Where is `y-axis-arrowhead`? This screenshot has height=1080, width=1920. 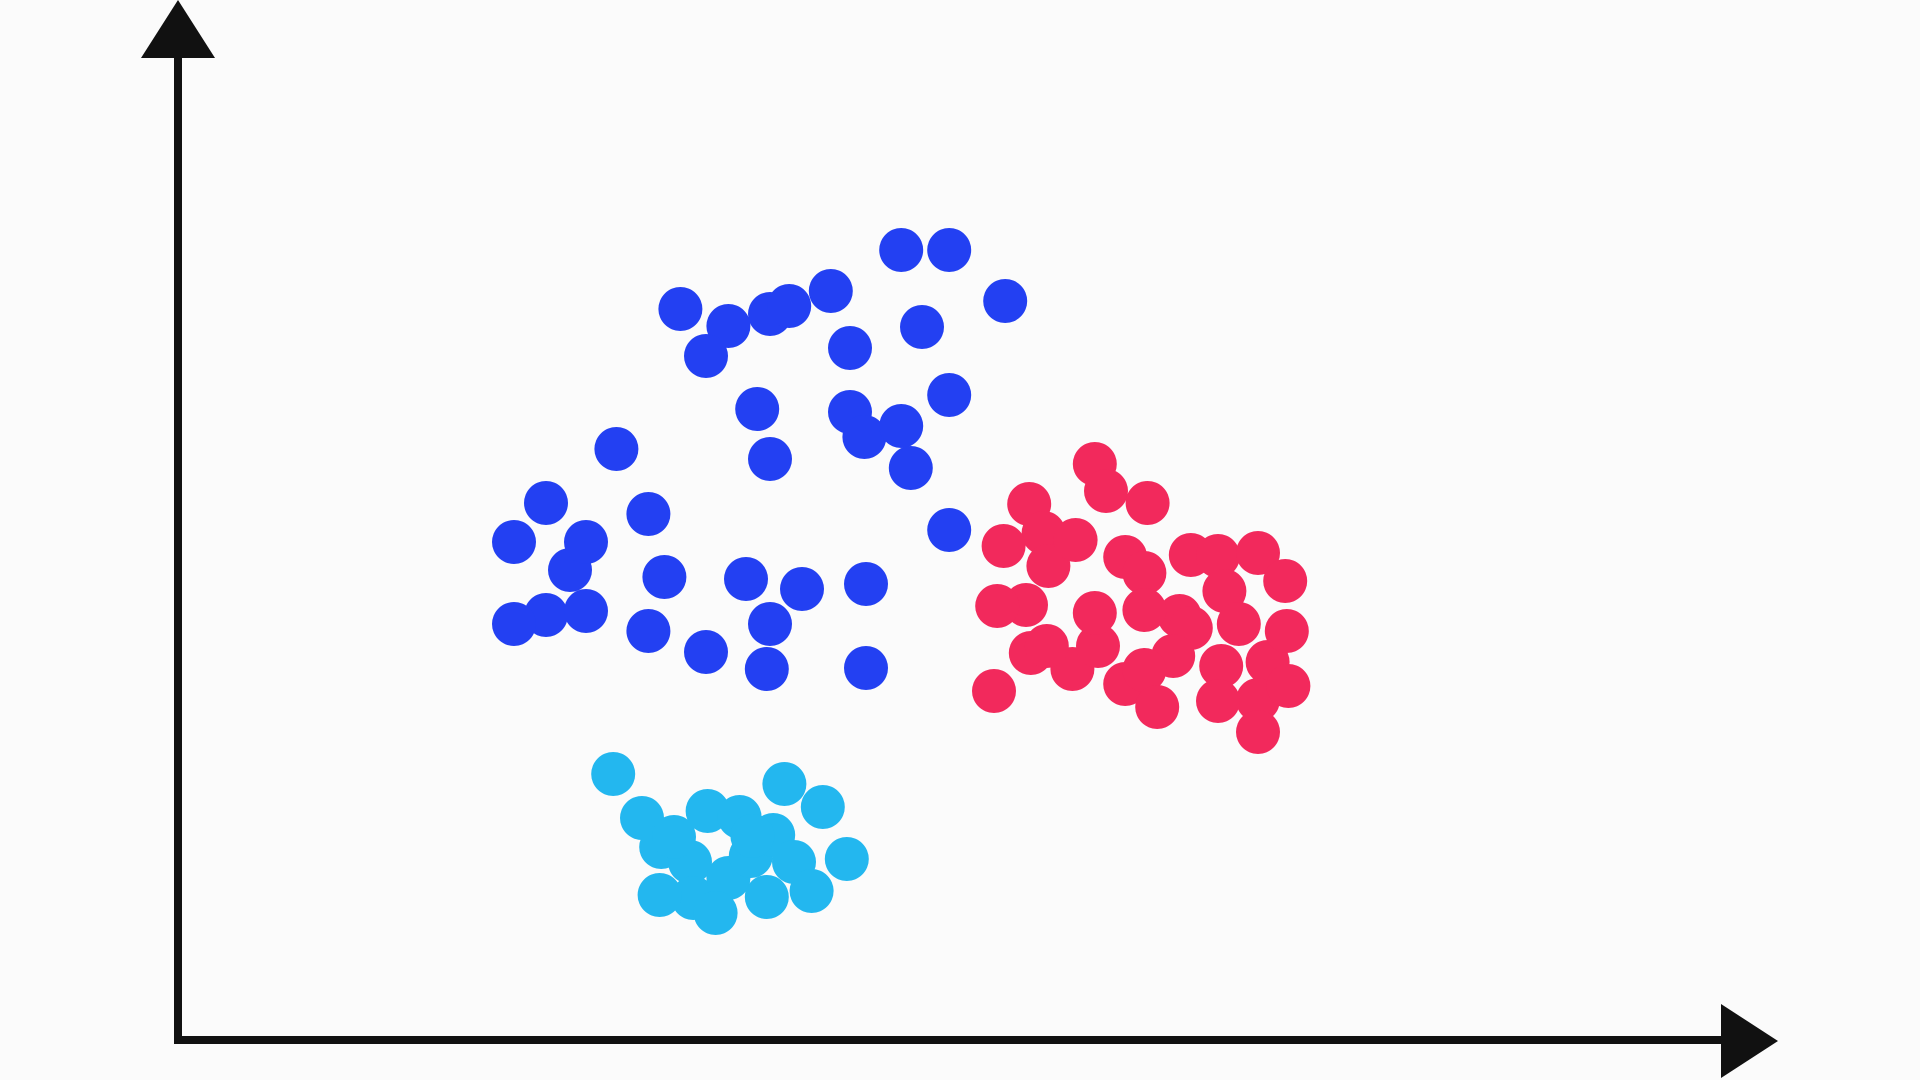 y-axis-arrowhead is located at coordinates (178, 29).